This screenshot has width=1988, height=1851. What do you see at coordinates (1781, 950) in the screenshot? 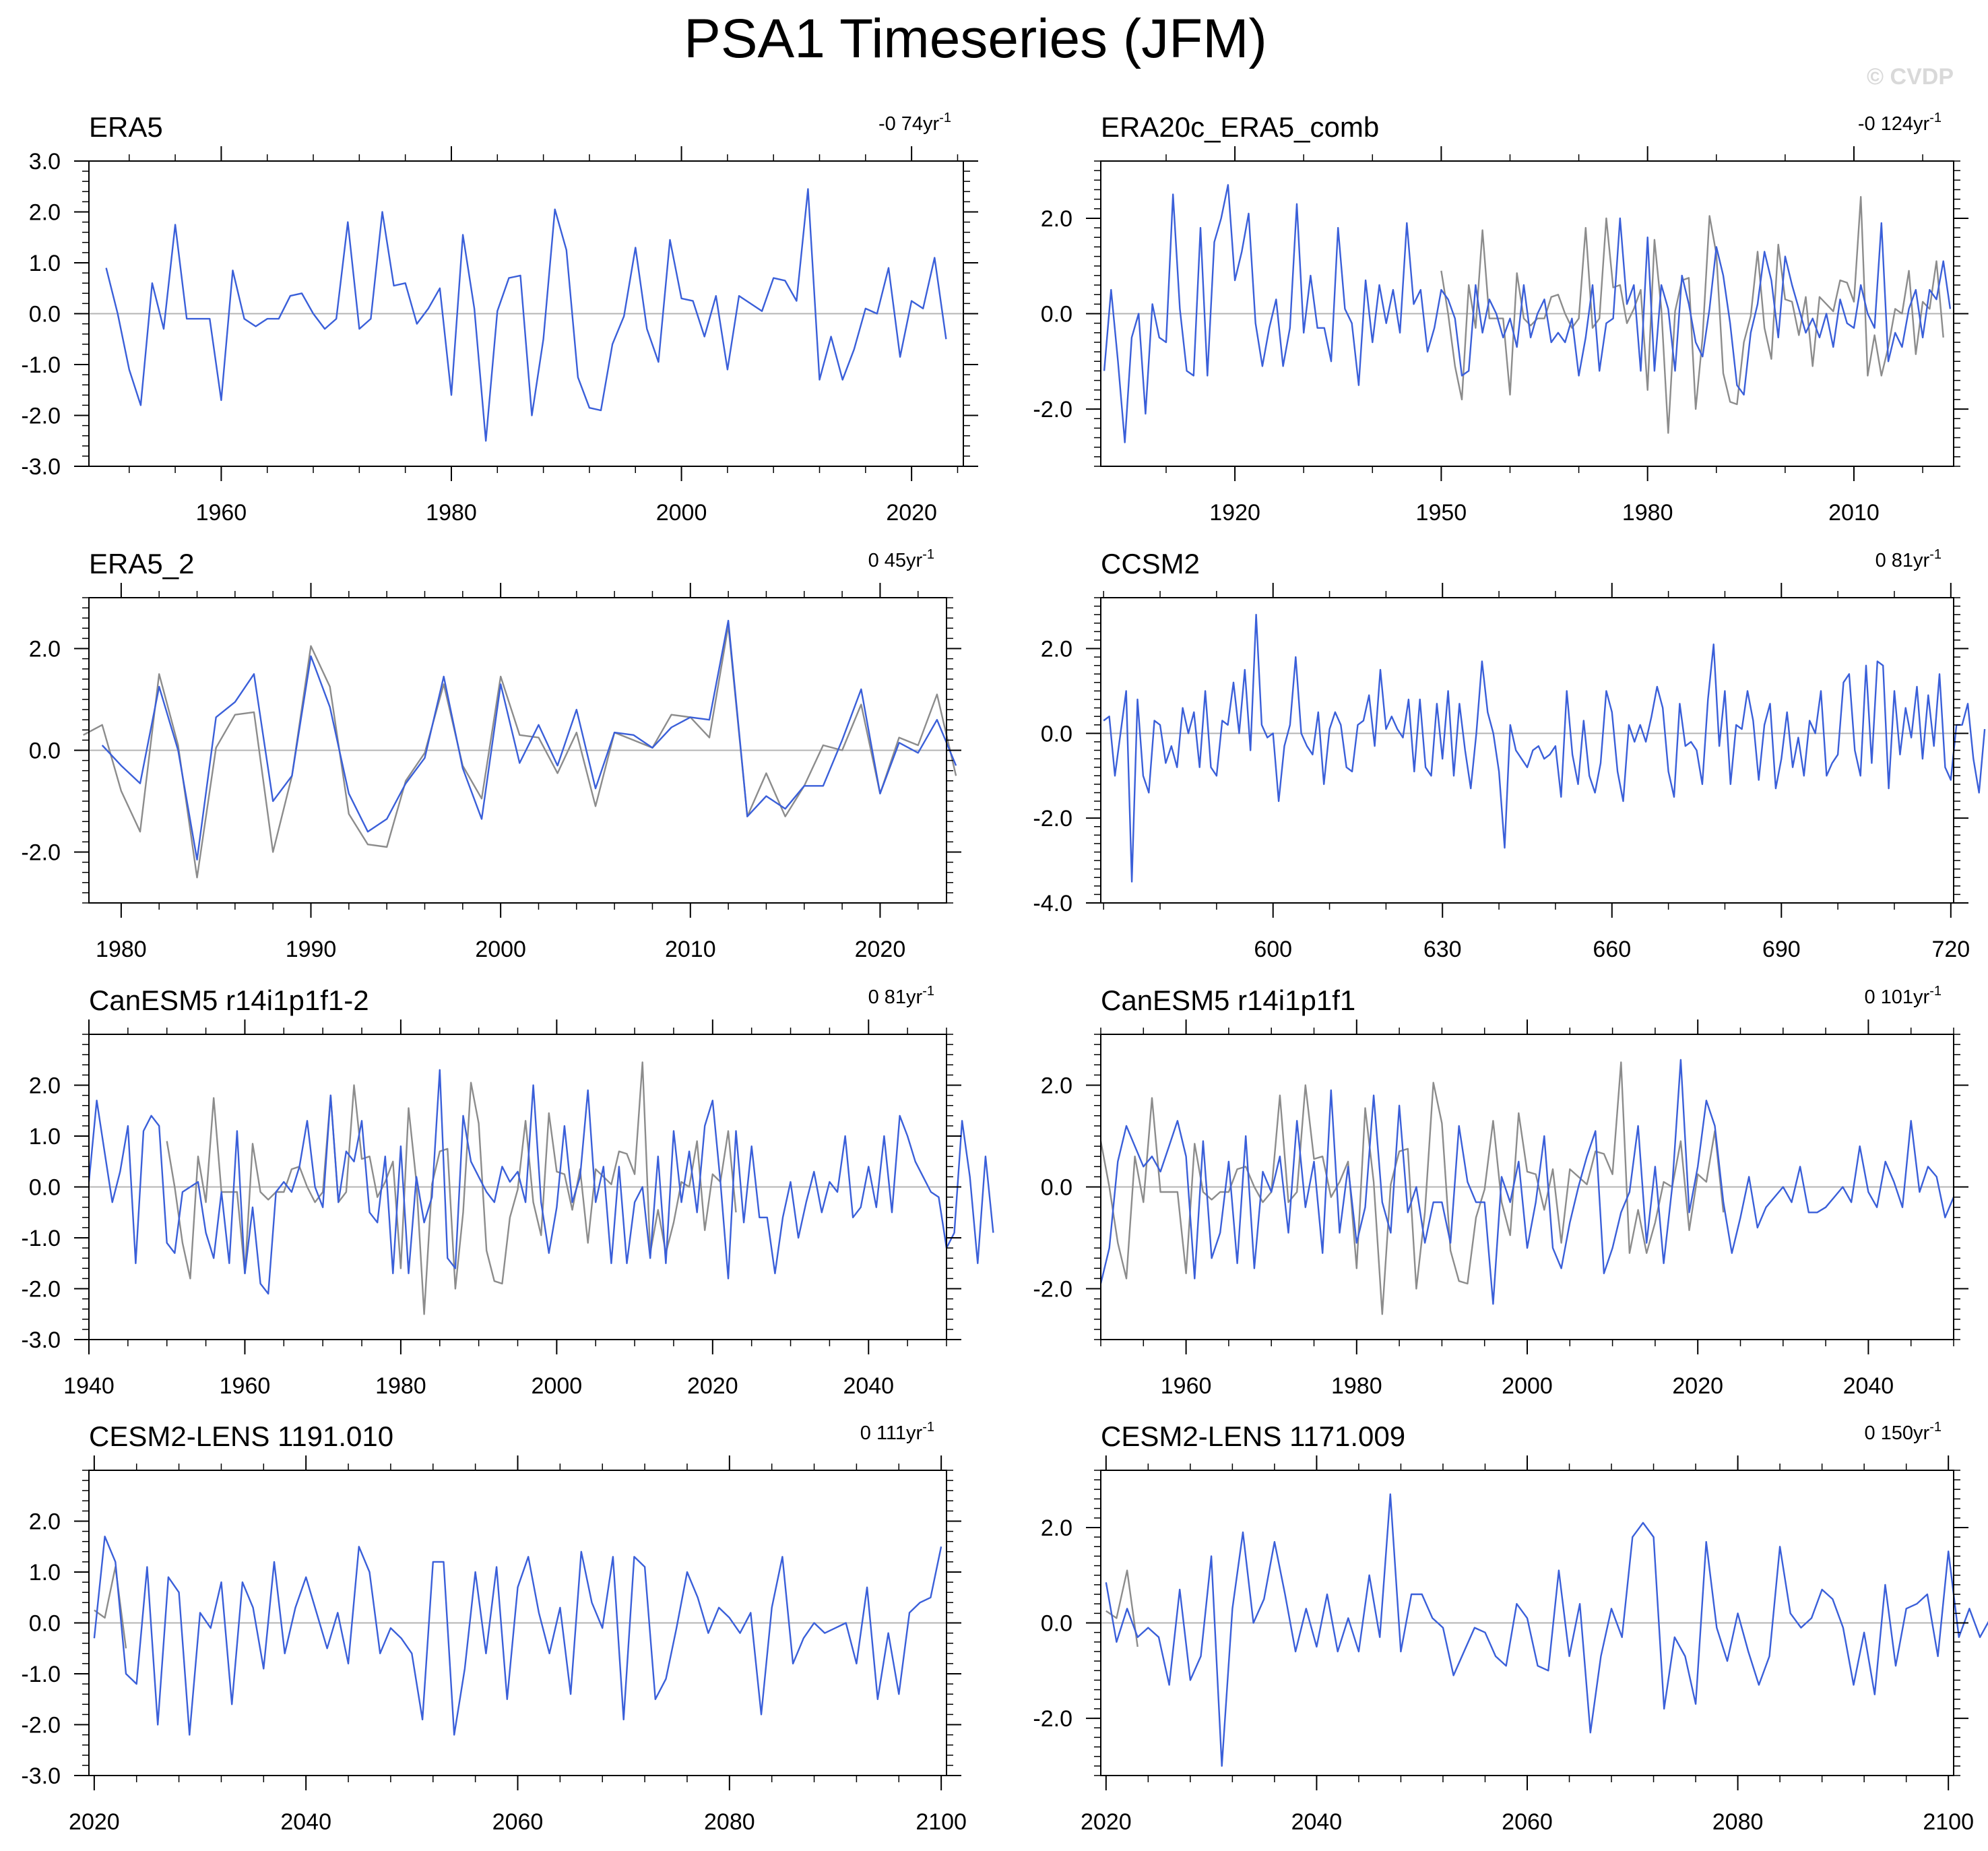
I see `x-tick-label: 690` at bounding box center [1781, 950].